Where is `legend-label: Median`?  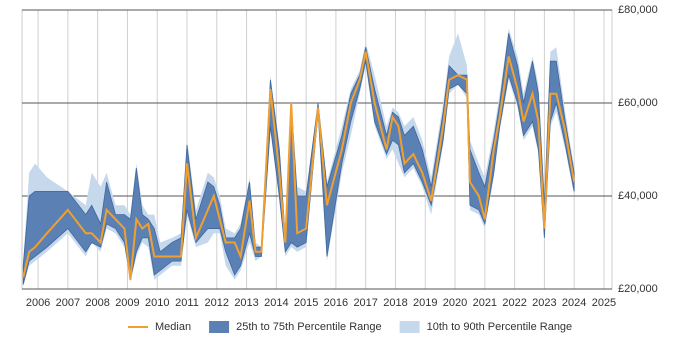 legend-label: Median is located at coordinates (173, 327).